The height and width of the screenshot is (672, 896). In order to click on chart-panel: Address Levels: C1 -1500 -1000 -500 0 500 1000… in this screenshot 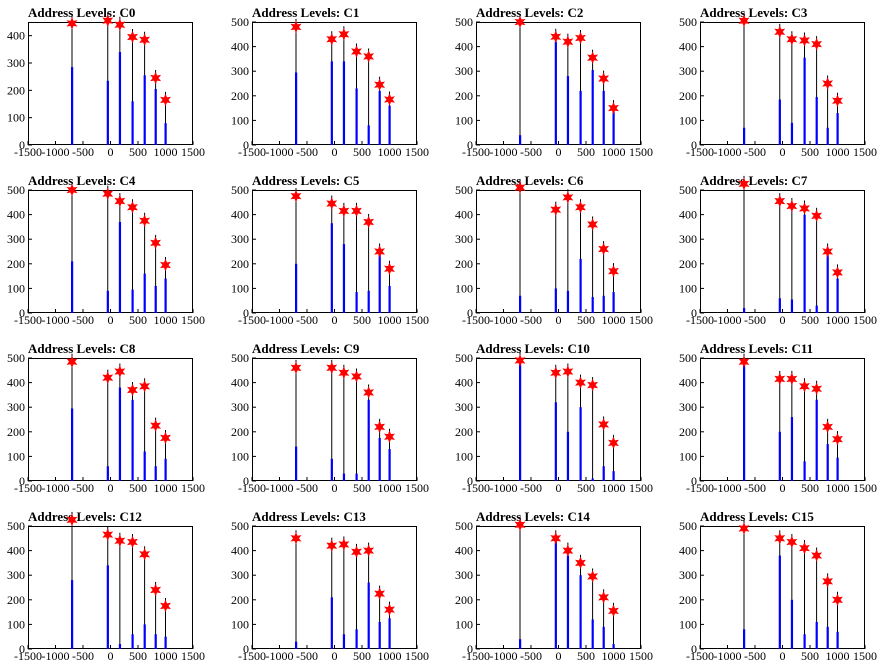, I will do `click(330, 82)`.